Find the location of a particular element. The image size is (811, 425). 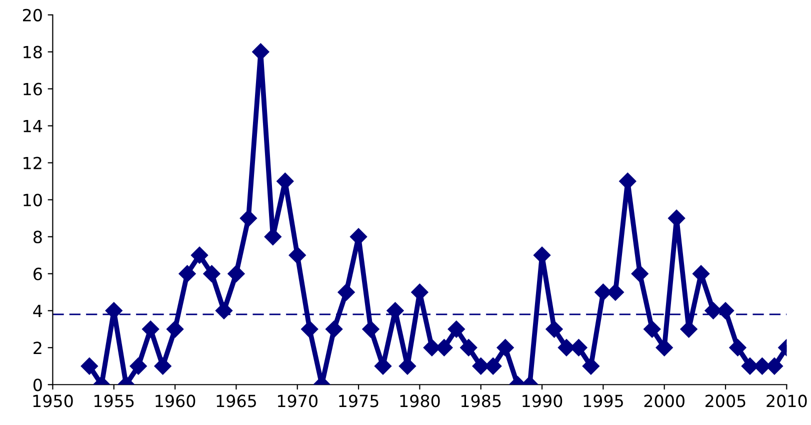

x-tick-label: 1970 is located at coordinates (298, 401).